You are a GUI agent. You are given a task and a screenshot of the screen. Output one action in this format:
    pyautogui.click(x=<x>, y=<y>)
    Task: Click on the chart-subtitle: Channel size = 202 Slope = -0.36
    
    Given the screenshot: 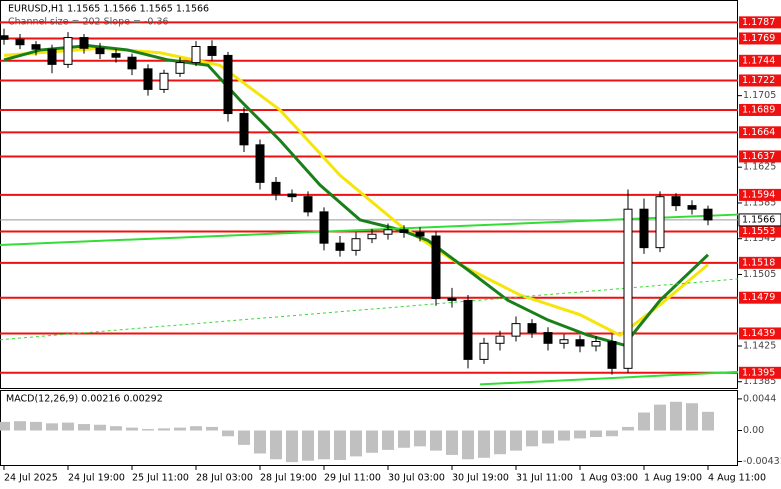 What is the action you would take?
    pyautogui.click(x=88, y=22)
    